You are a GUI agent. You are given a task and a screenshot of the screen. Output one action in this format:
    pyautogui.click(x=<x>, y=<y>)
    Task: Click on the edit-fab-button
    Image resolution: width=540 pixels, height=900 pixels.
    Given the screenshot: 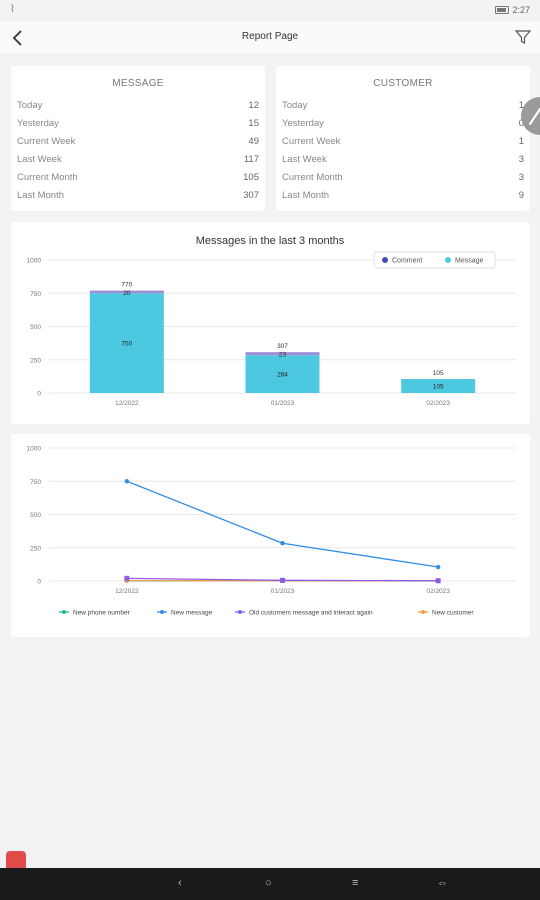 What is the action you would take?
    pyautogui.click(x=530, y=116)
    